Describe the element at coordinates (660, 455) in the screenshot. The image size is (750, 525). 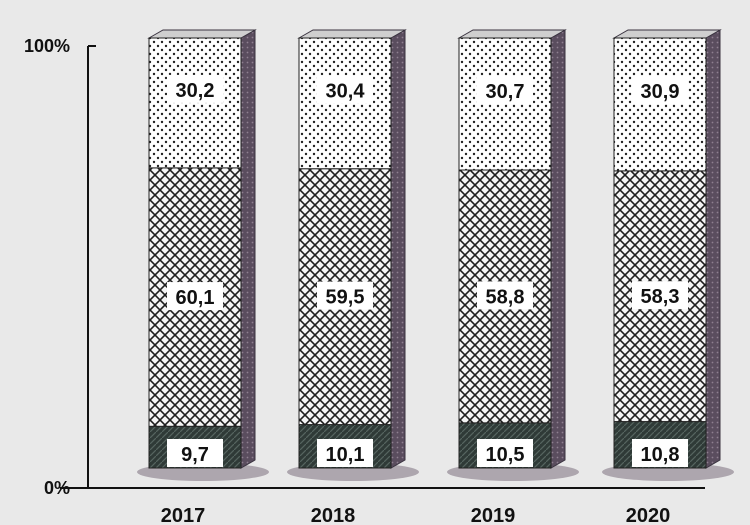
I see `data-label: 10,8` at that location.